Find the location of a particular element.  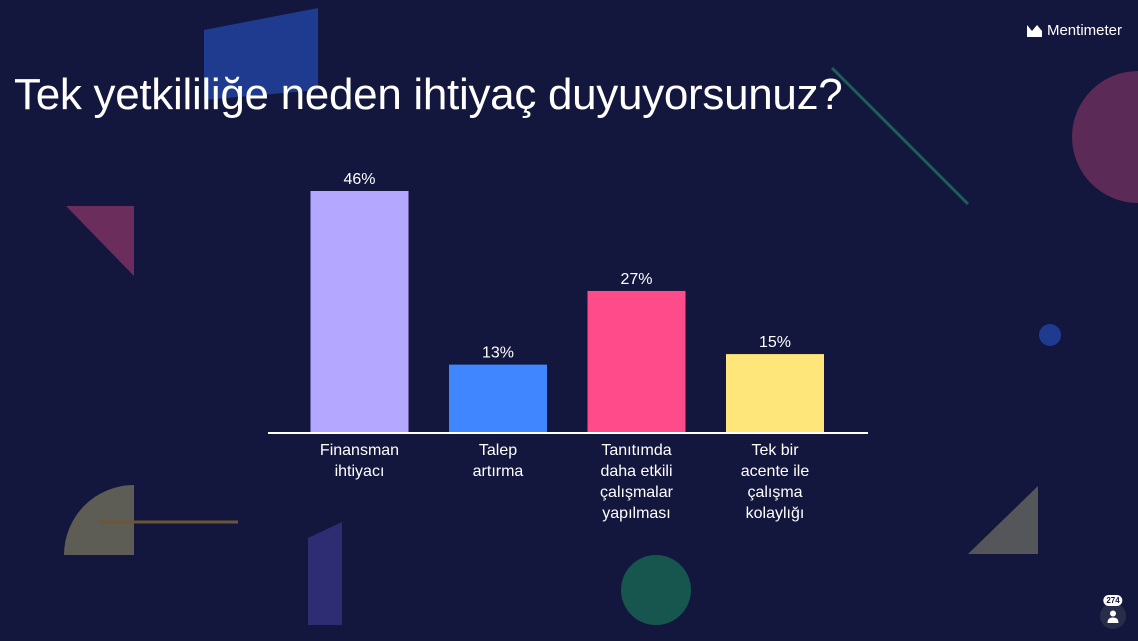

category-label-2: Talep artırma is located at coordinates (498, 461).